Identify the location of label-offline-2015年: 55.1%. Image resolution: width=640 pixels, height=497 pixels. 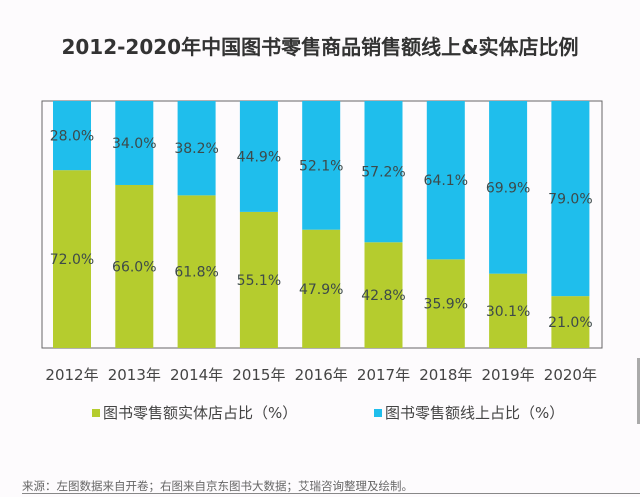
(259, 281).